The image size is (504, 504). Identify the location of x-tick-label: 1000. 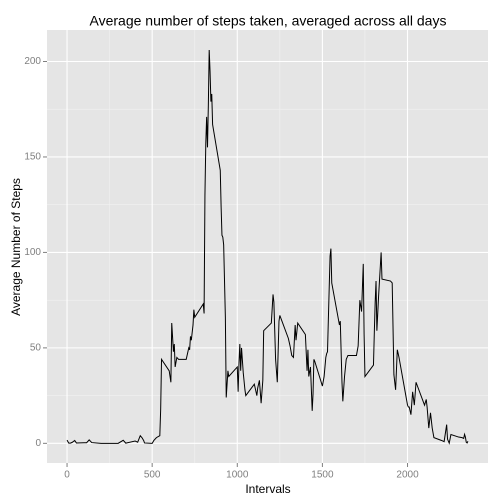
(237, 475).